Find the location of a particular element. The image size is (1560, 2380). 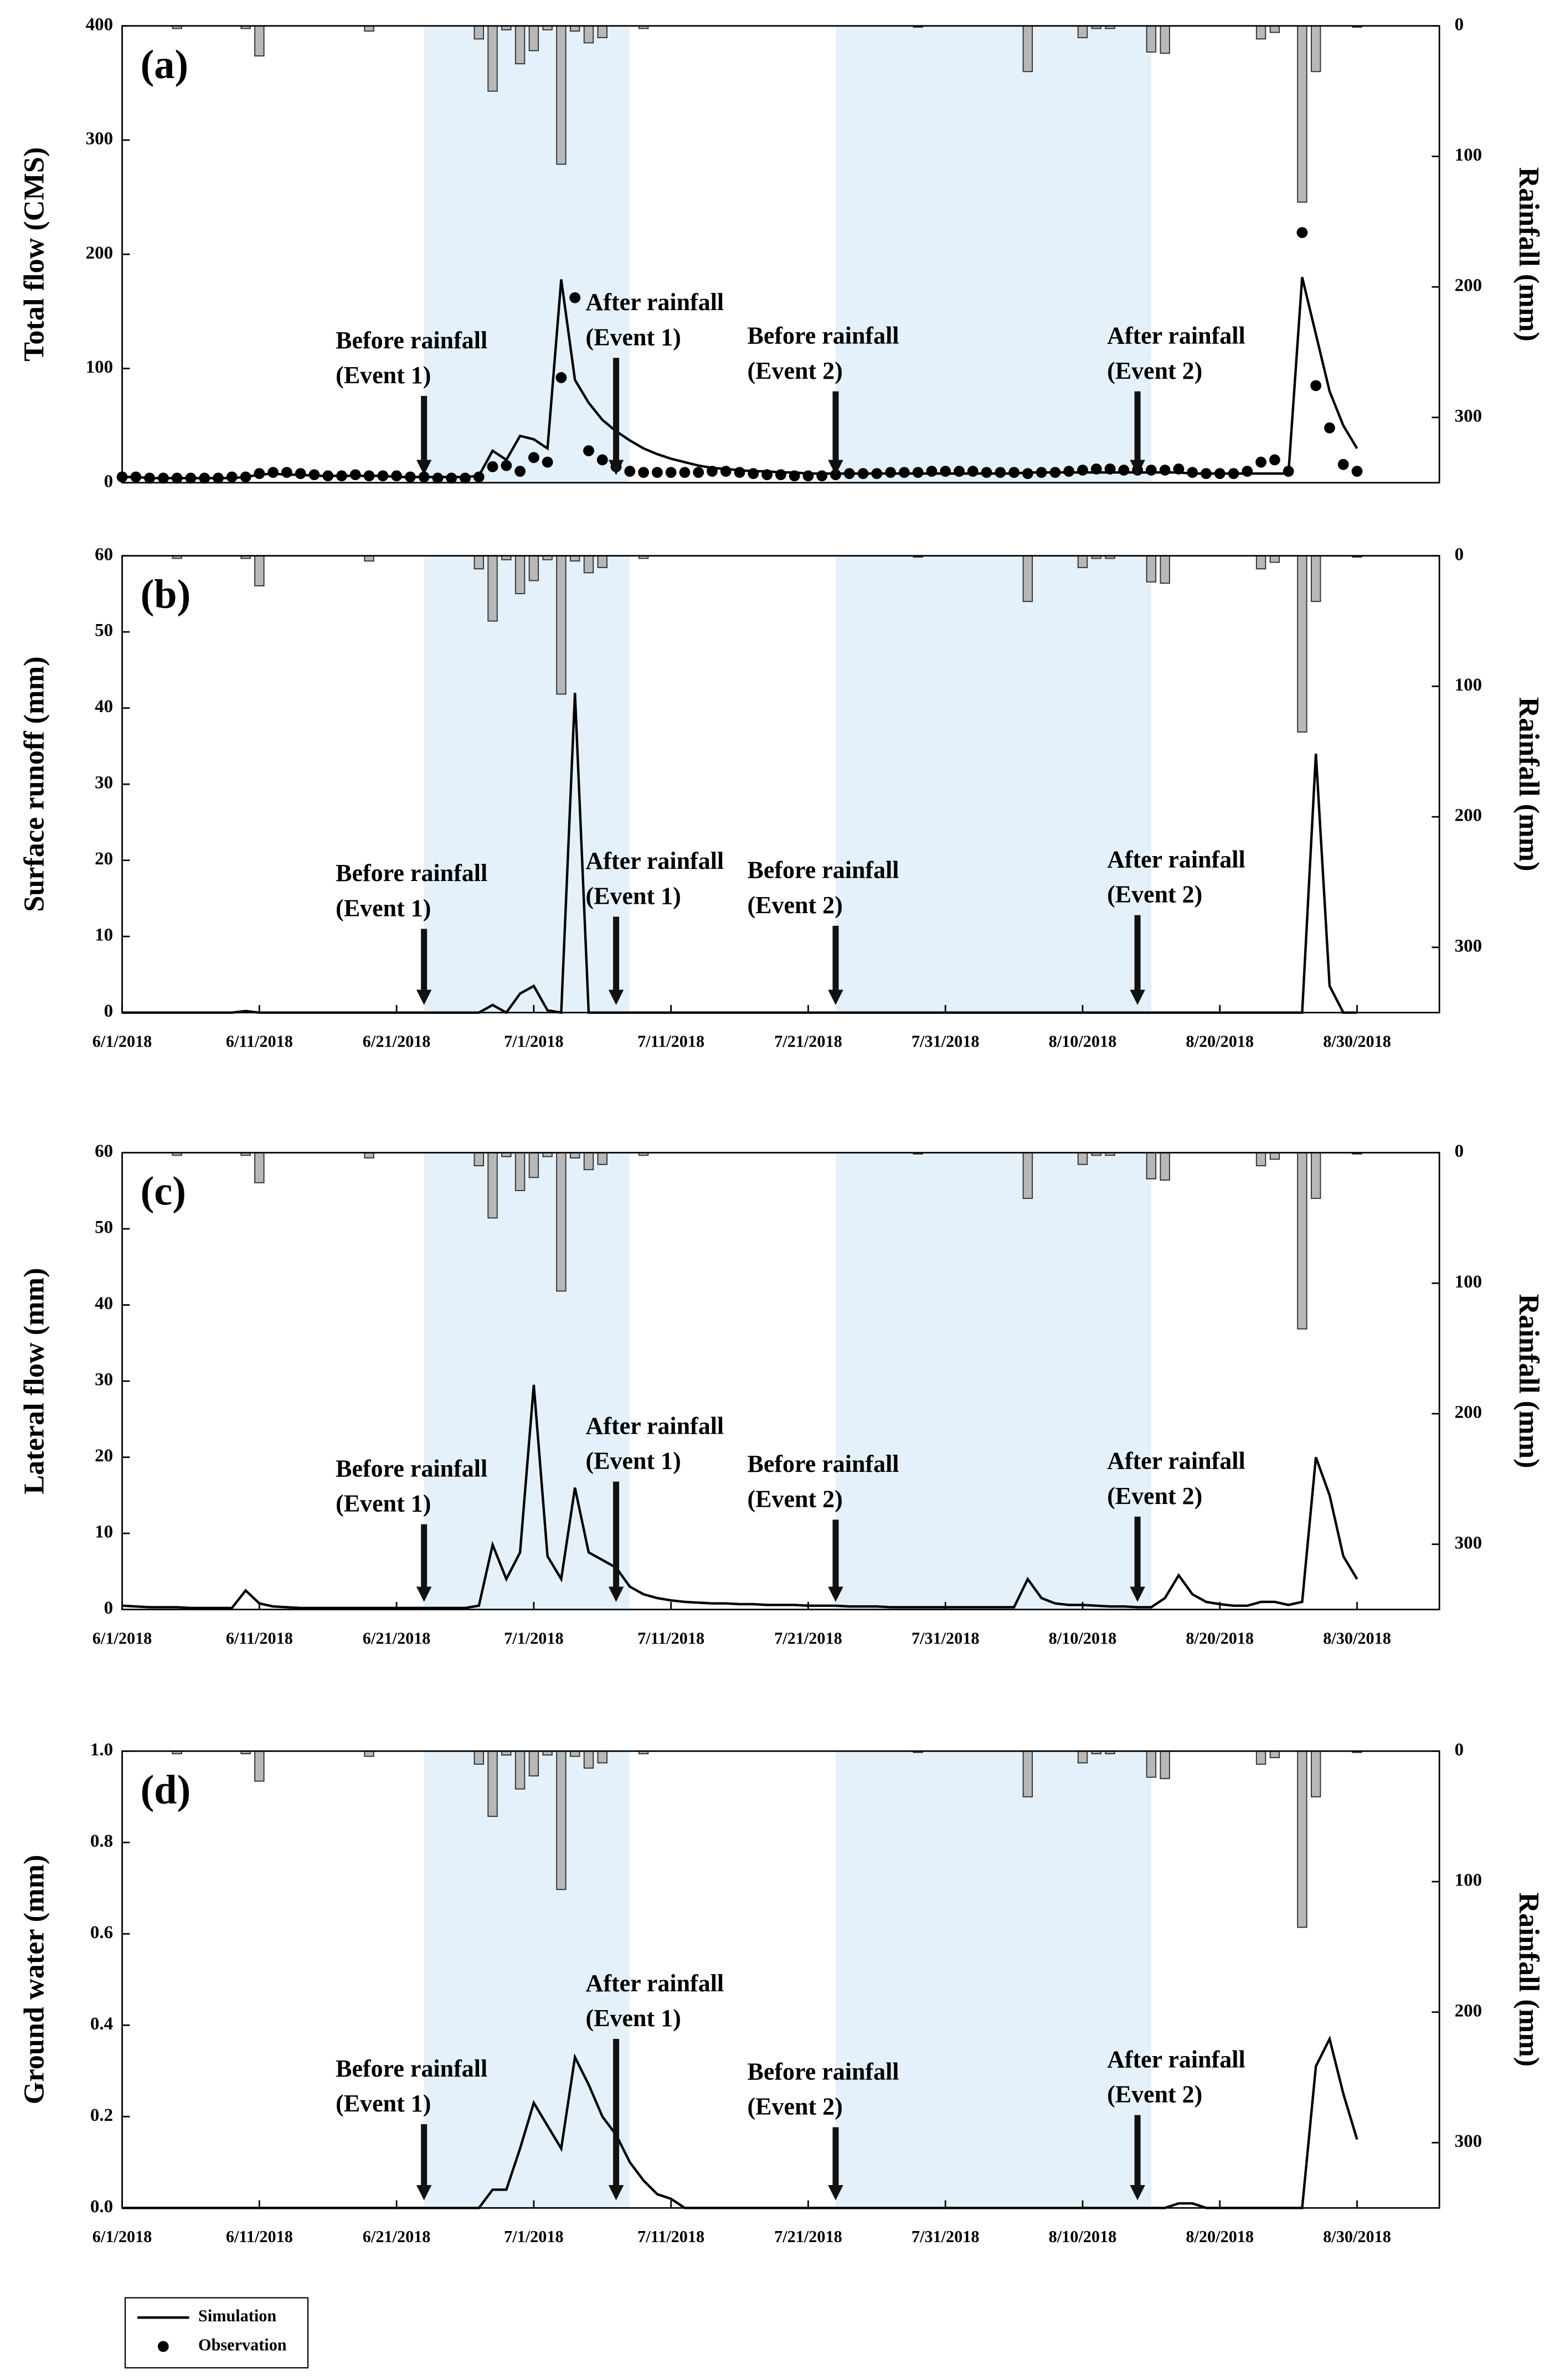

x-tick-label: 7/11/2018 is located at coordinates (670, 1638).